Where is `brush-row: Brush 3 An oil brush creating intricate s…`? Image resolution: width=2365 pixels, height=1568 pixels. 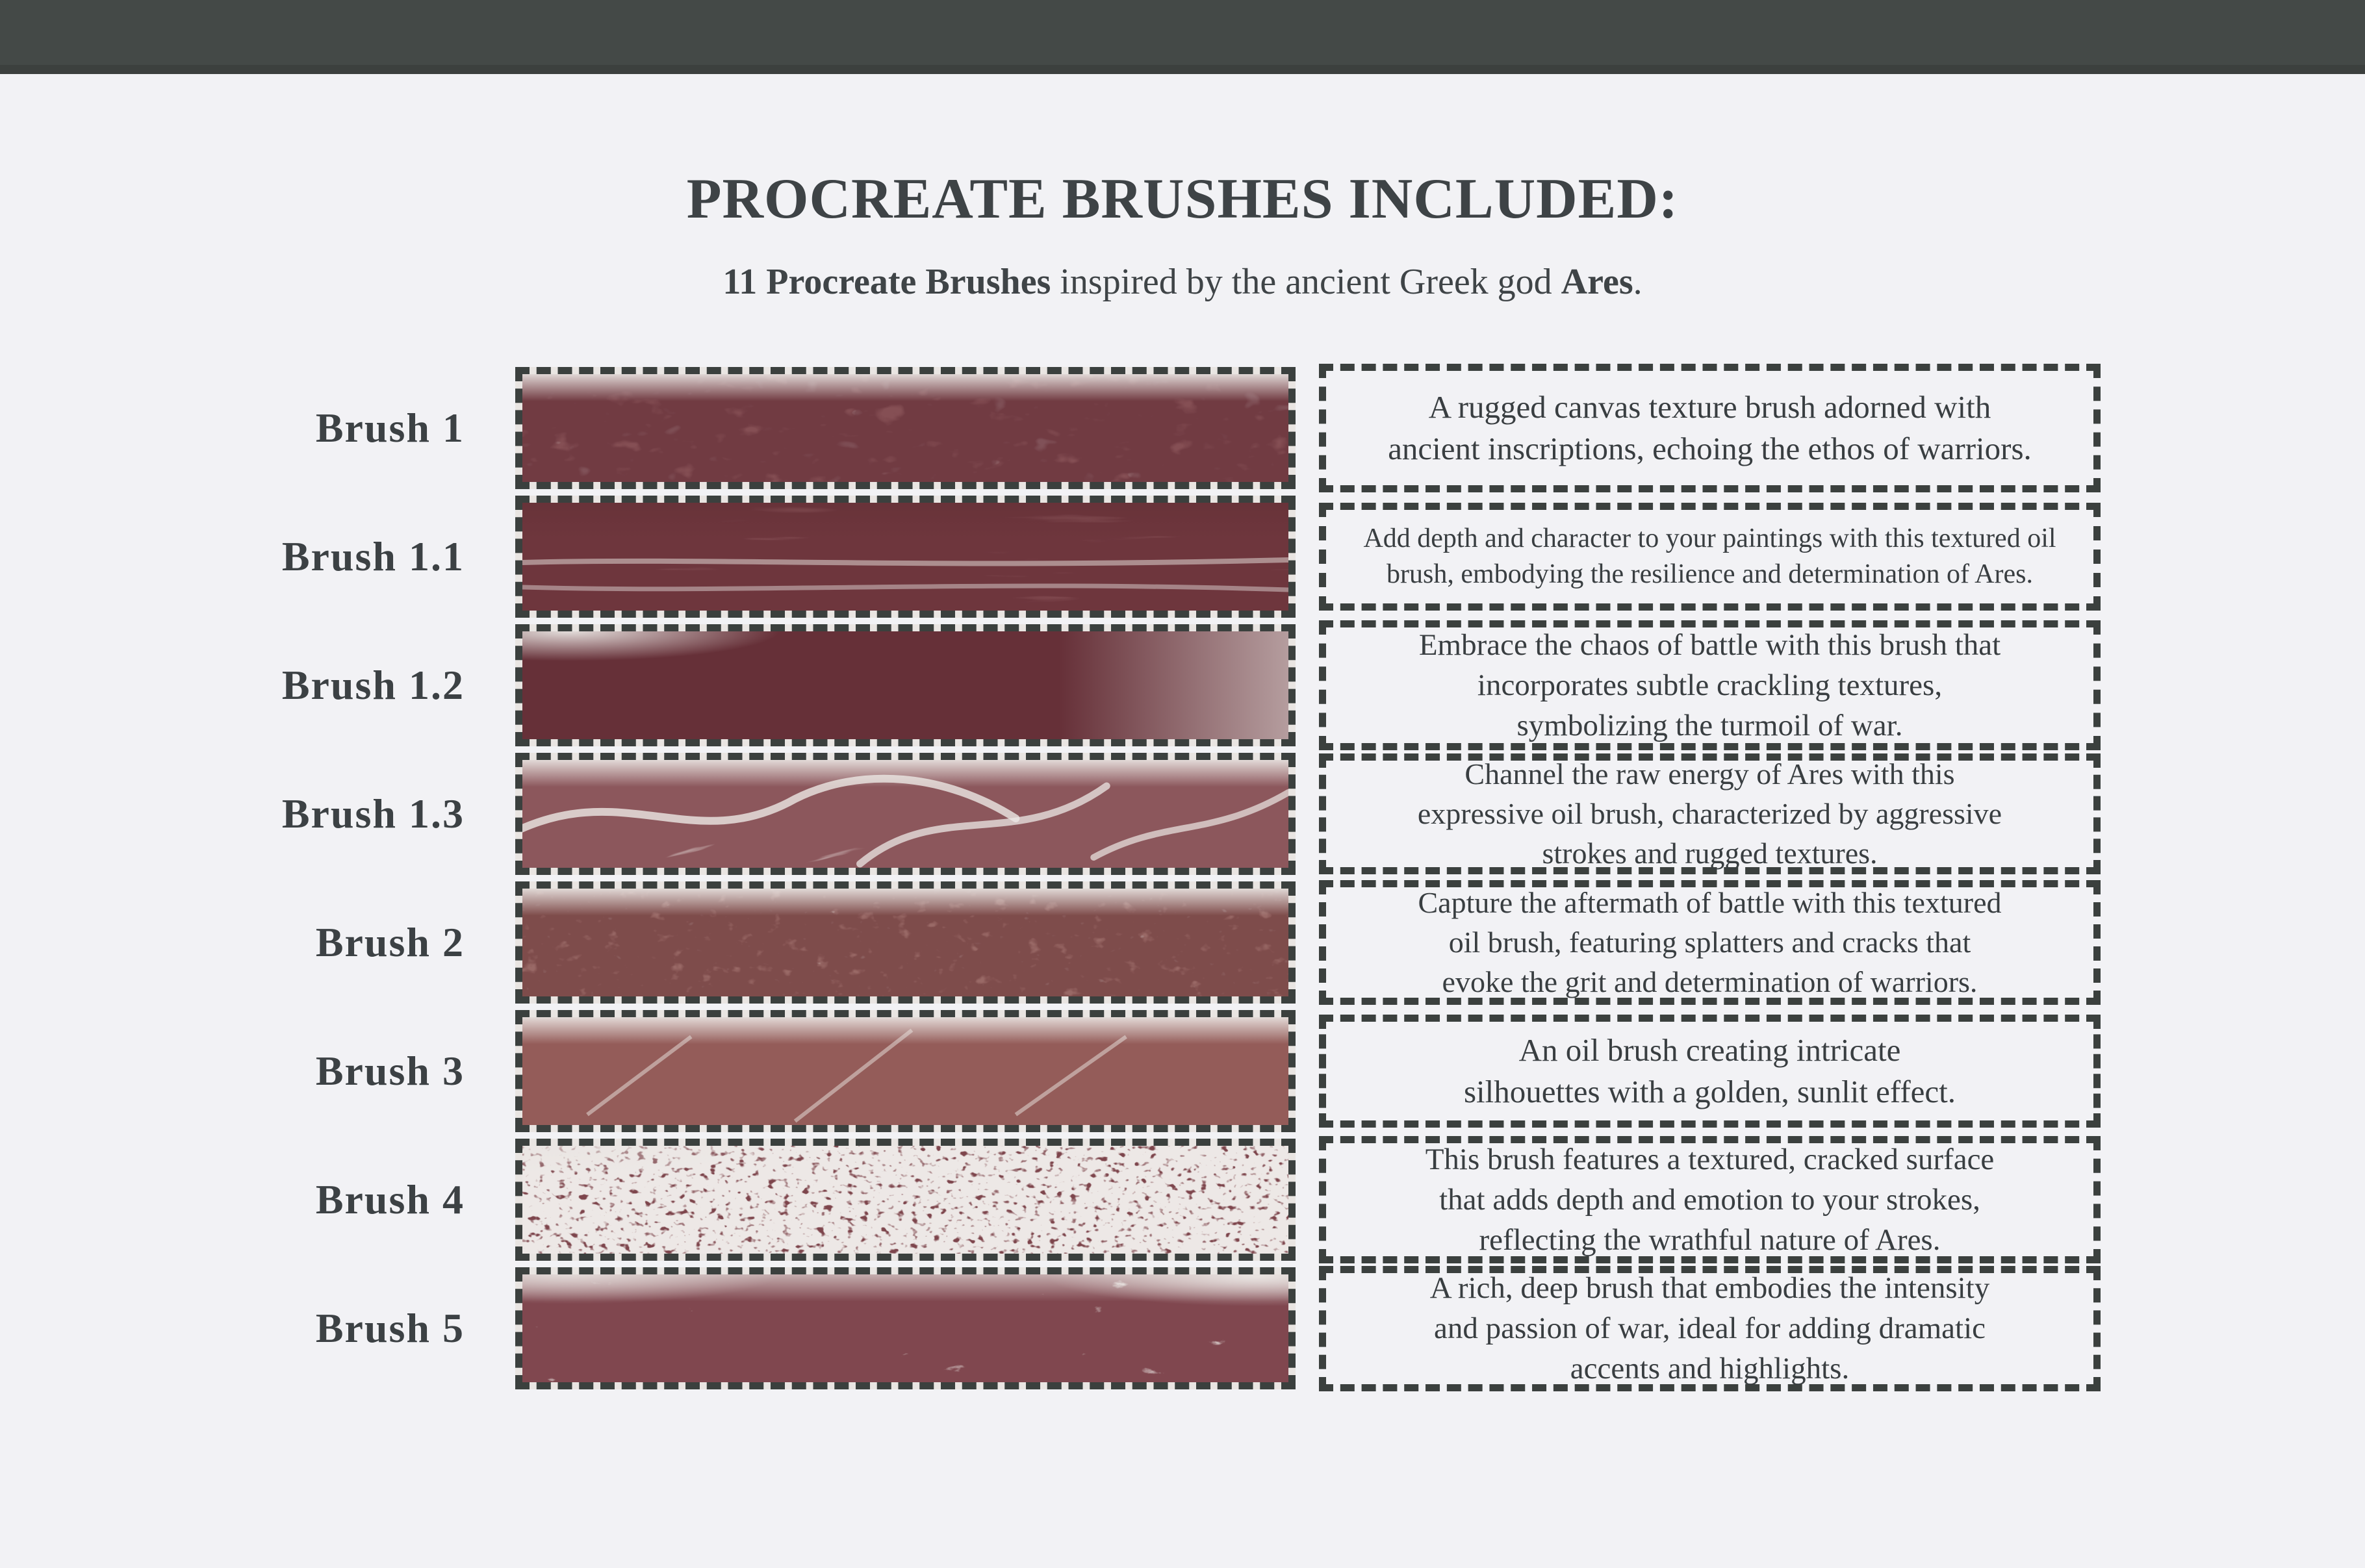
brush-row: Brush 3 An oil brush creating intricate s… is located at coordinates (1183, 1071).